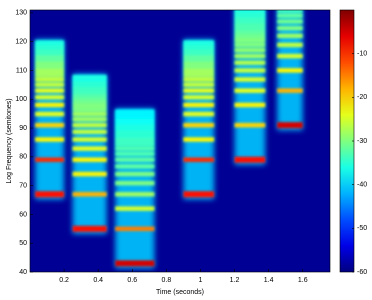 This screenshot has height=300, width=372. Describe the element at coordinates (362, 54) in the screenshot. I see `colorbar-tick-label: -10` at that location.